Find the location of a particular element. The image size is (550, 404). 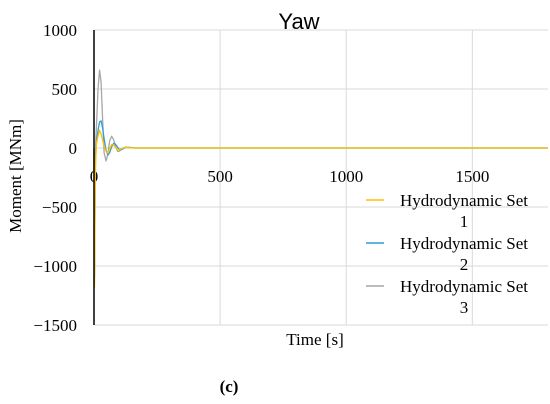

y-axis-title: Moment [MNm] is located at coordinates (15, 176).